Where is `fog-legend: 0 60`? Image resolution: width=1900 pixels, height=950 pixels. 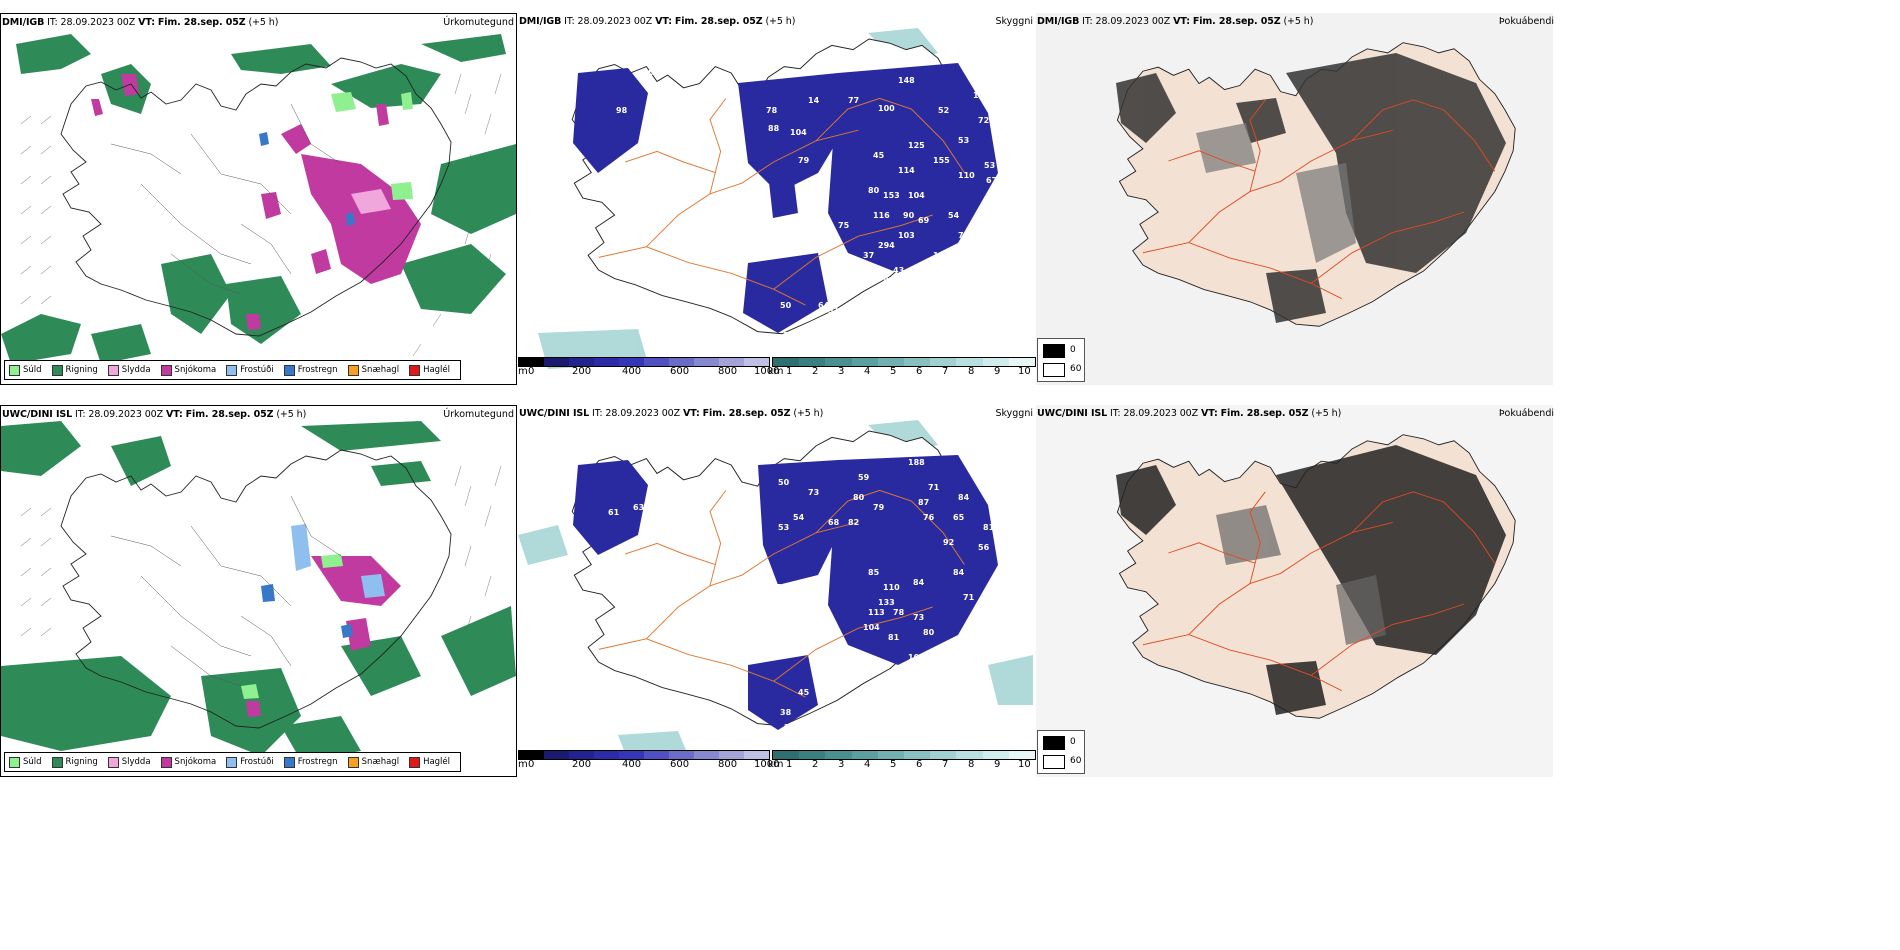
fog-legend: 0 60 is located at coordinates (1061, 752).